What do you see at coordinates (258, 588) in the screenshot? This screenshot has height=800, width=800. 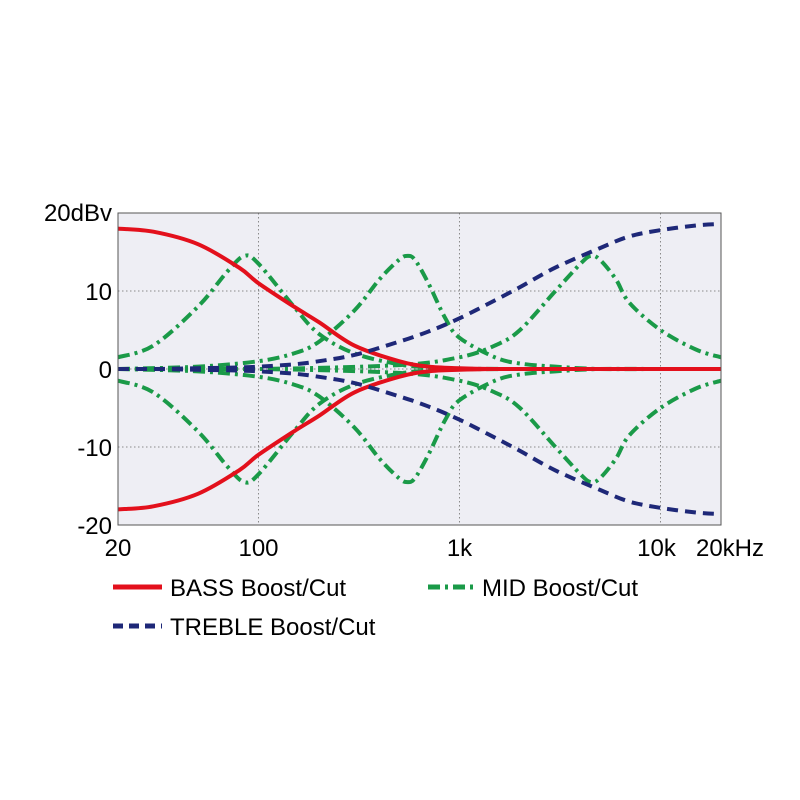 I see `legend-label: BASS Boost/Cut` at bounding box center [258, 588].